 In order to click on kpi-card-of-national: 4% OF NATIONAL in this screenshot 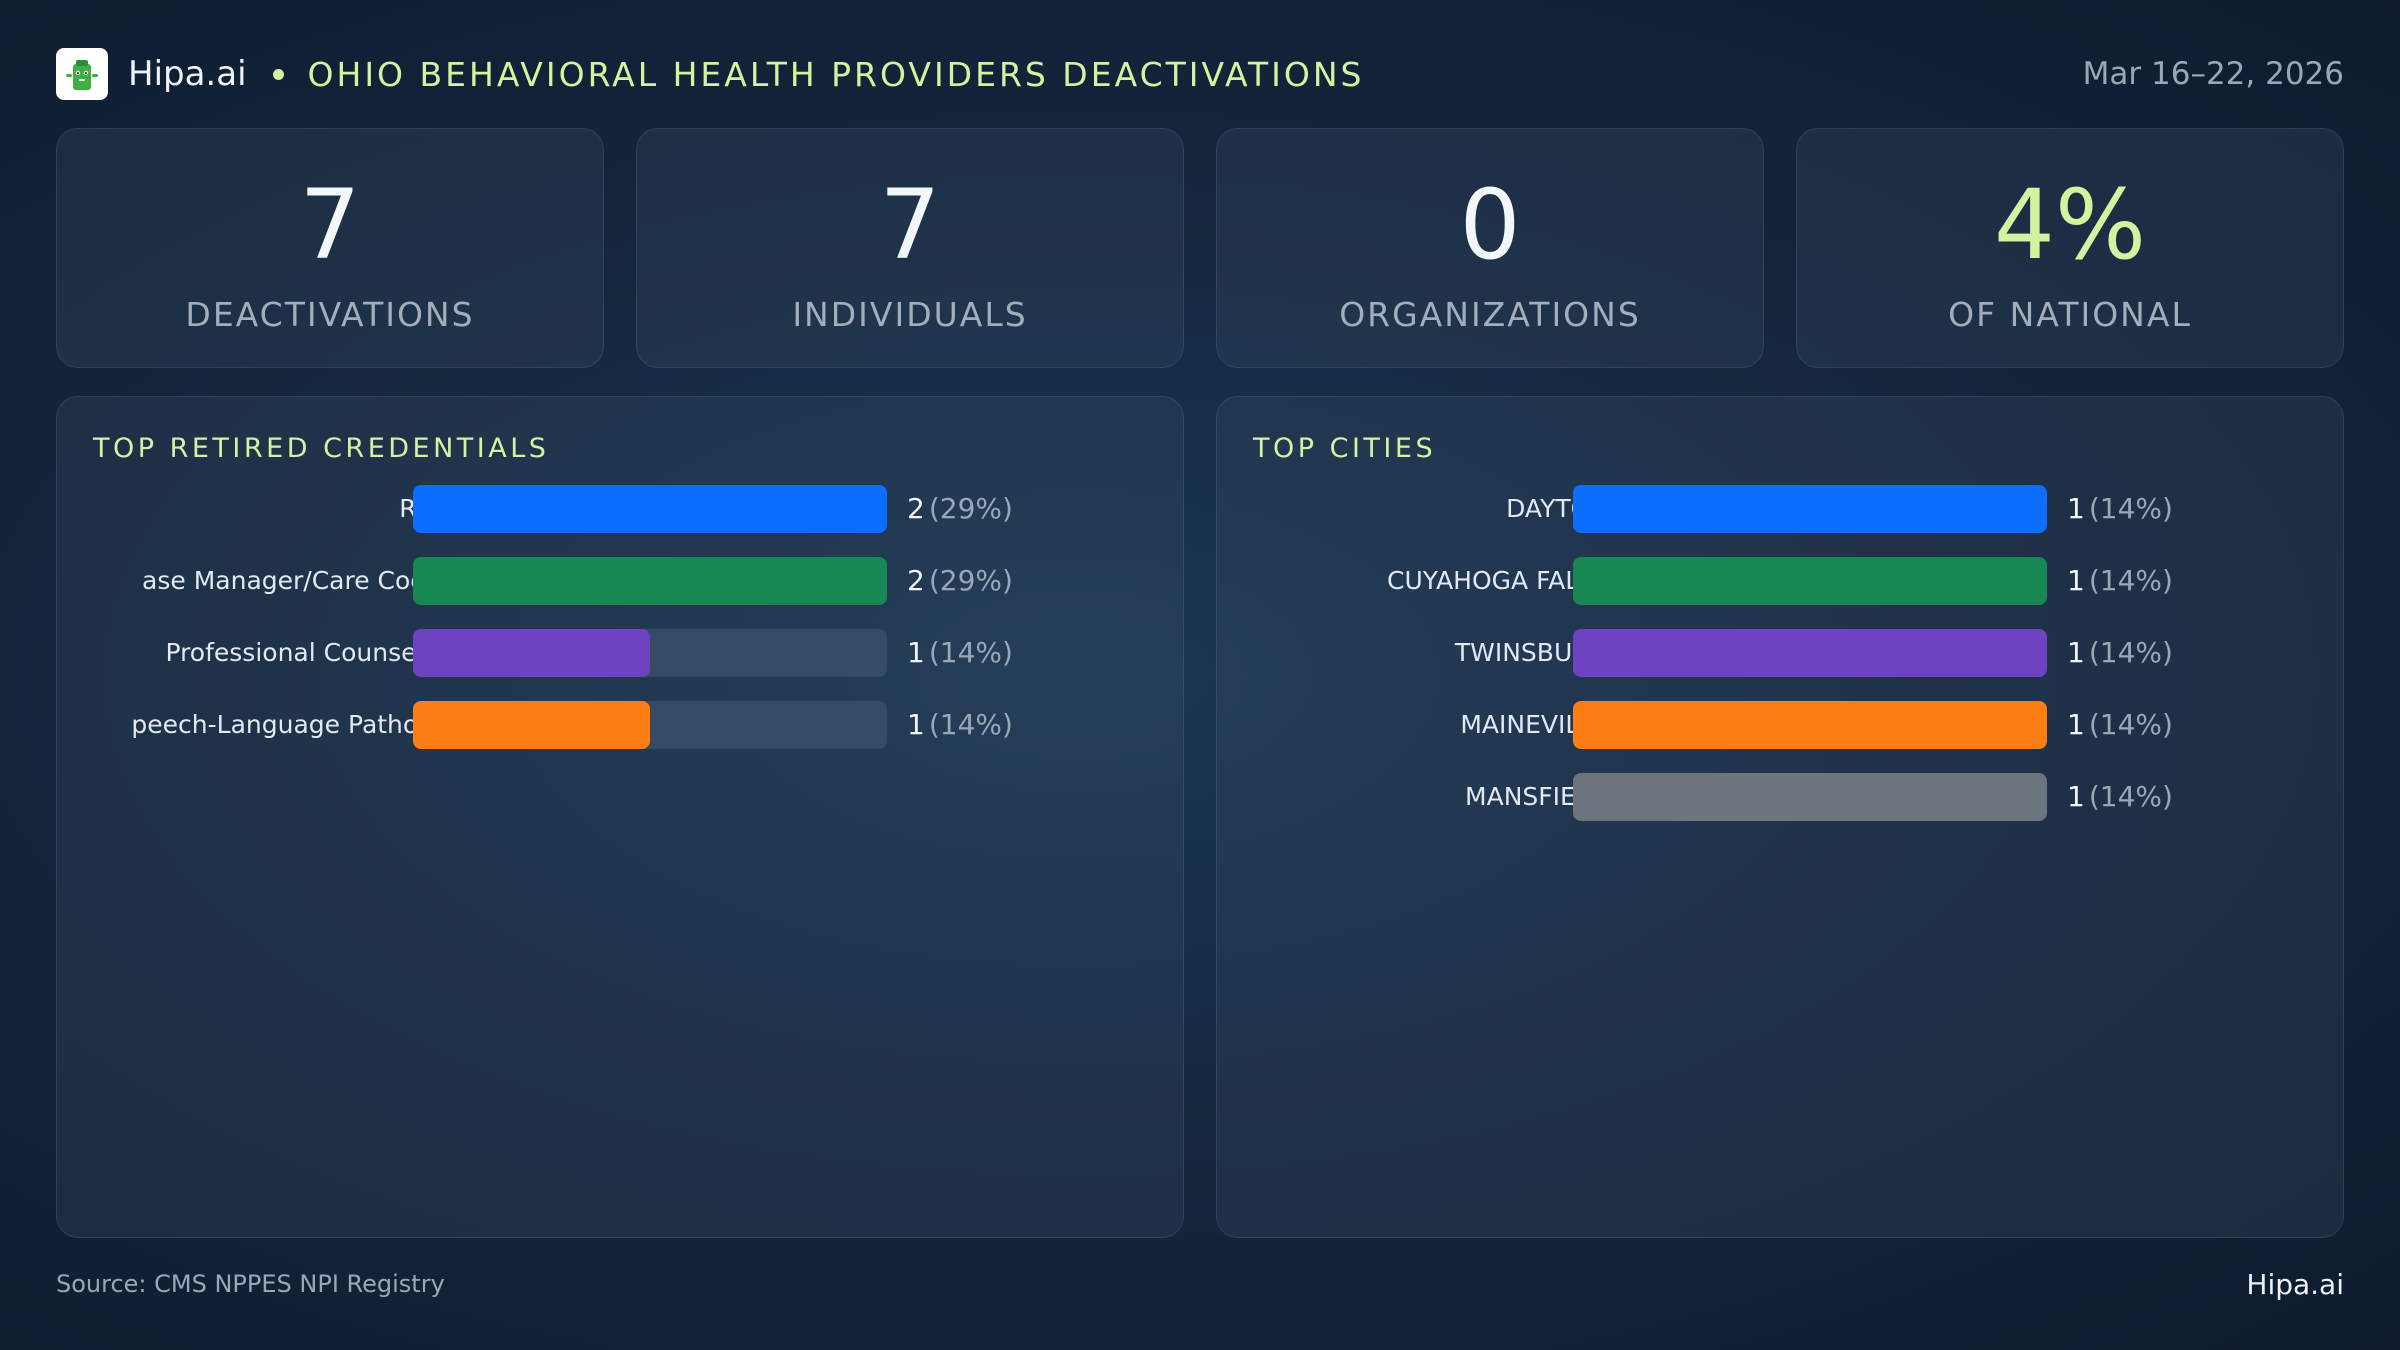, I will do `click(2070, 248)`.